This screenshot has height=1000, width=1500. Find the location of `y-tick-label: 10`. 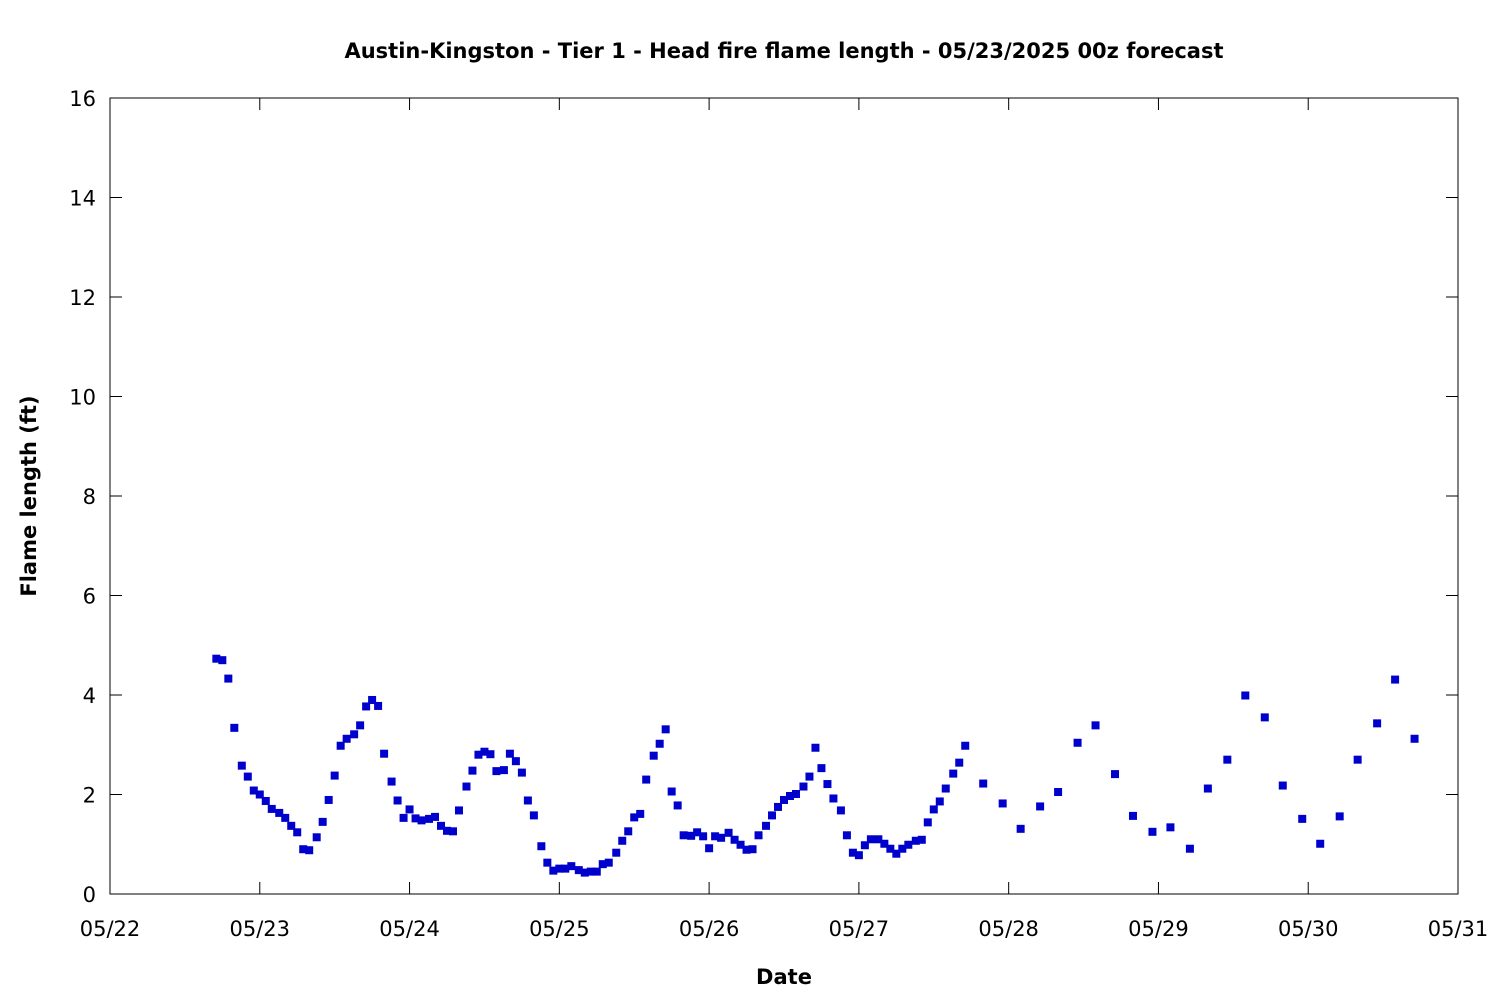

y-tick-label: 10 is located at coordinates (82, 398).